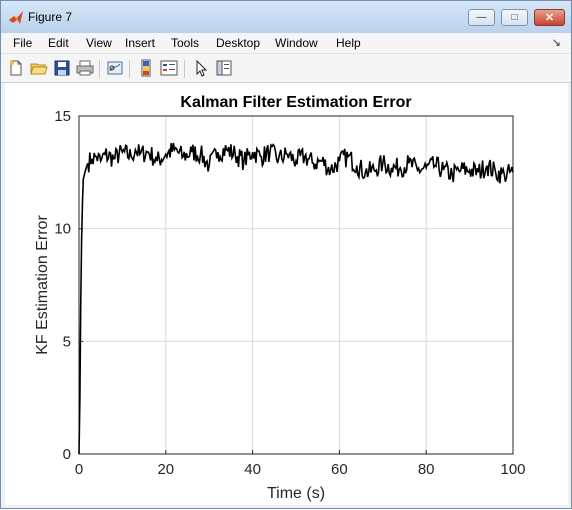  What do you see at coordinates (224, 68) in the screenshot?
I see `property-editor-icon` at bounding box center [224, 68].